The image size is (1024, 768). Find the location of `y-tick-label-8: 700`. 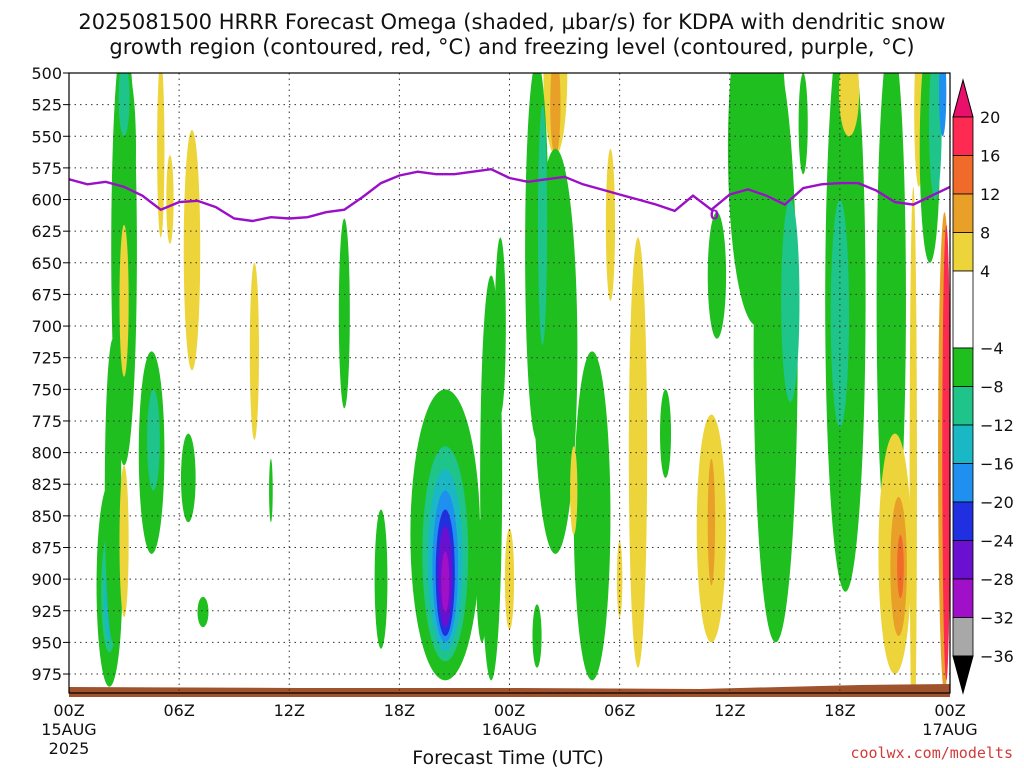

y-tick-label-8: 700 is located at coordinates (46, 326).